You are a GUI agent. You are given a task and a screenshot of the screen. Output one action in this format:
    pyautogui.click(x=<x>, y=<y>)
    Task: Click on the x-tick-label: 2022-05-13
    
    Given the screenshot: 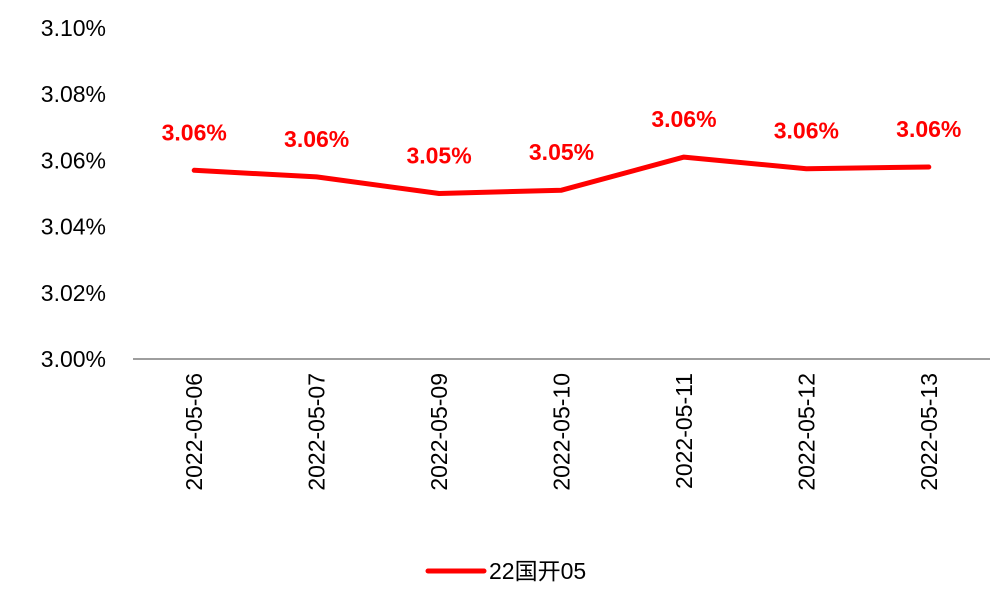 What is the action you would take?
    pyautogui.click(x=929, y=432)
    